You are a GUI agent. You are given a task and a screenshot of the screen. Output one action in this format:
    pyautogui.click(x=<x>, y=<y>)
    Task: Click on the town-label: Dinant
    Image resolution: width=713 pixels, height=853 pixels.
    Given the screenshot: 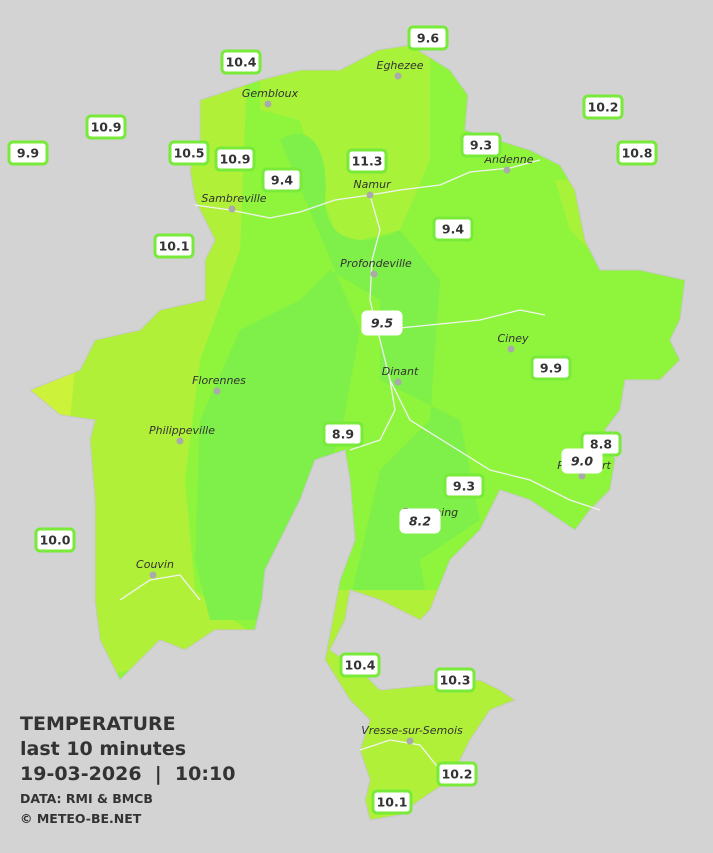 What is the action you would take?
    pyautogui.click(x=400, y=371)
    